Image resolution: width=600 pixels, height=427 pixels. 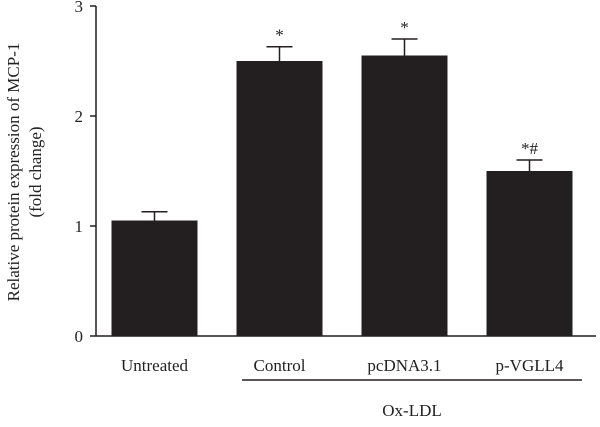 I want to click on bar-group: *# p-VGLL4, so click(x=529, y=257).